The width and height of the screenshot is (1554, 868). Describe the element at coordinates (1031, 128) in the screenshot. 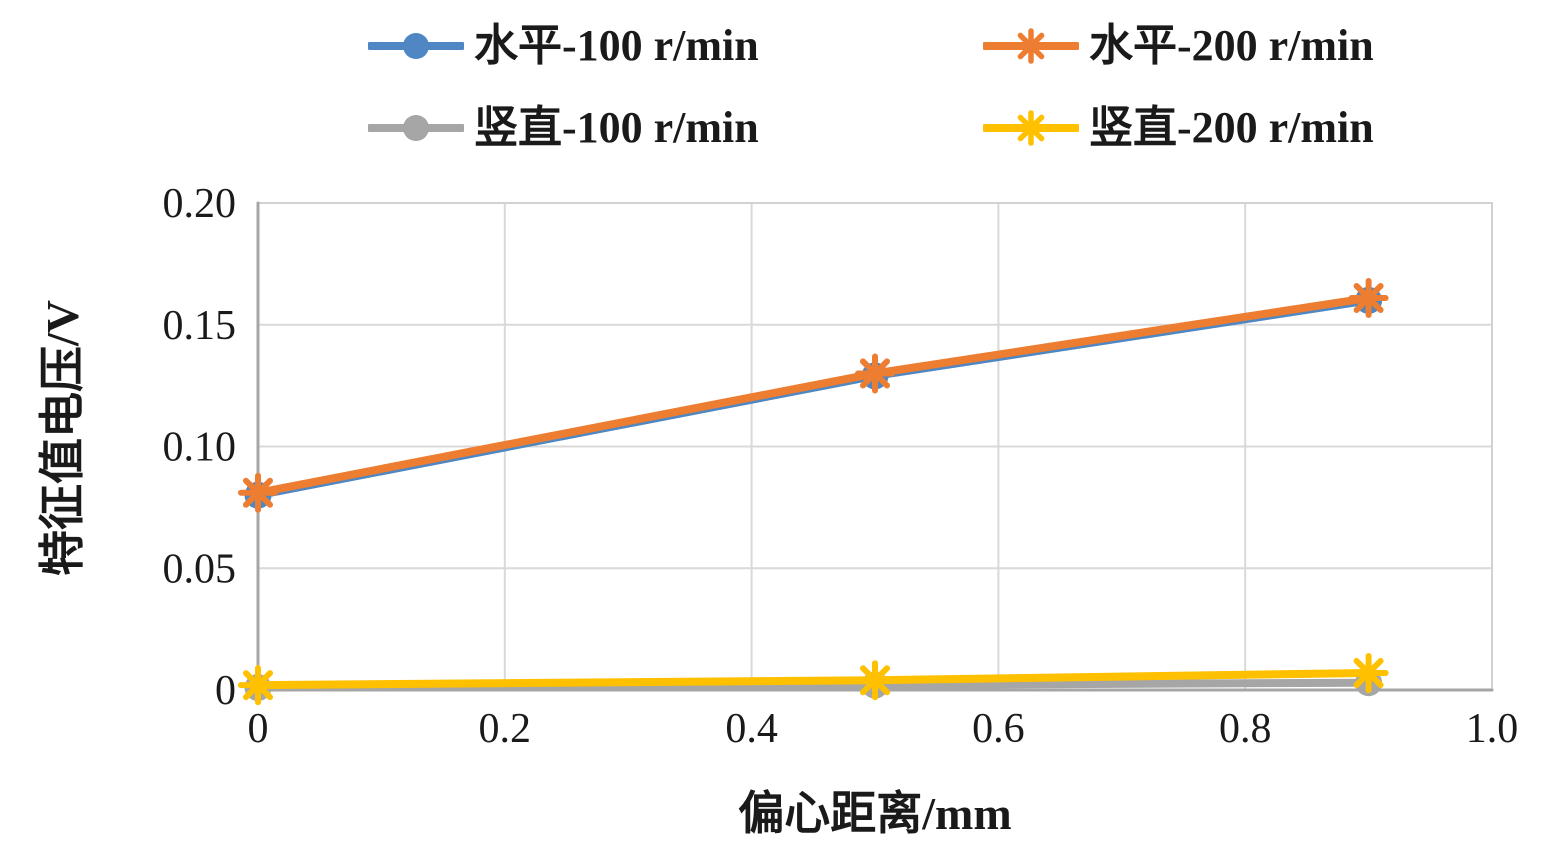

I see `legend-marker-vertical-200-icon` at that location.